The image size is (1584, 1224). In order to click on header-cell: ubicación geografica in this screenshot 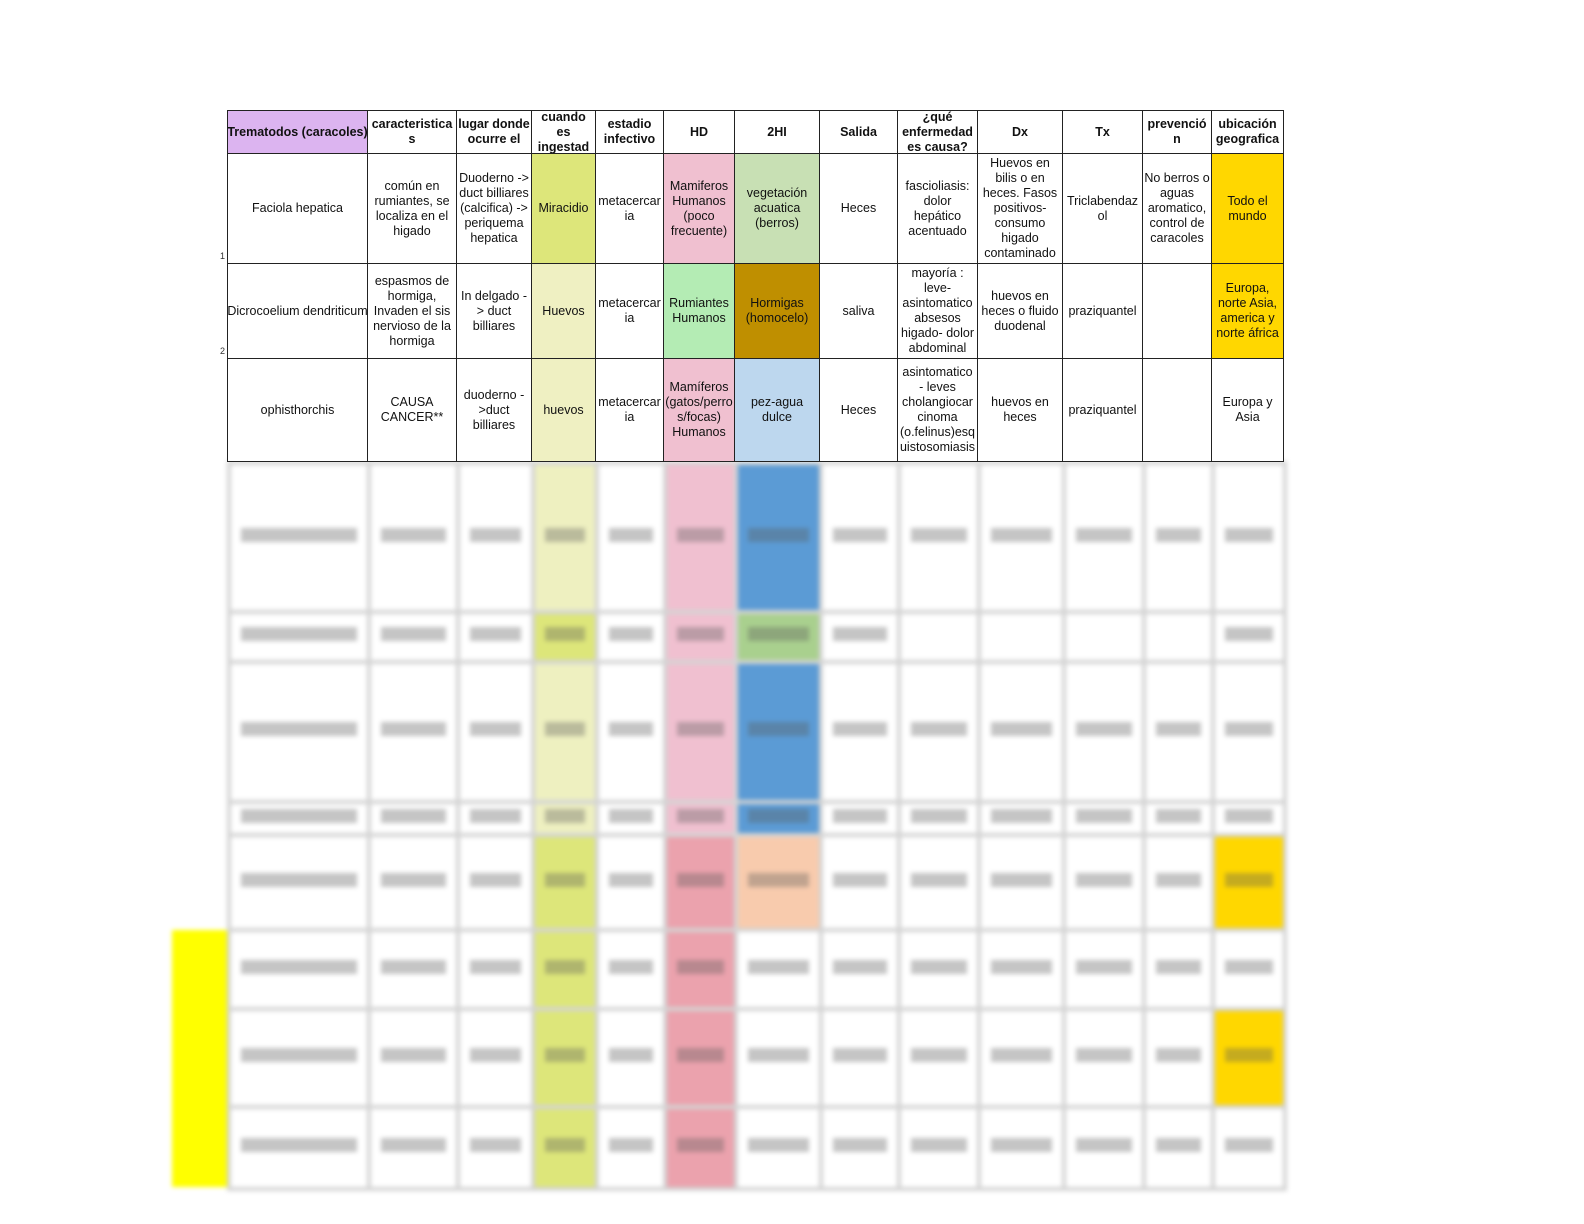, I will do `click(1247, 132)`.